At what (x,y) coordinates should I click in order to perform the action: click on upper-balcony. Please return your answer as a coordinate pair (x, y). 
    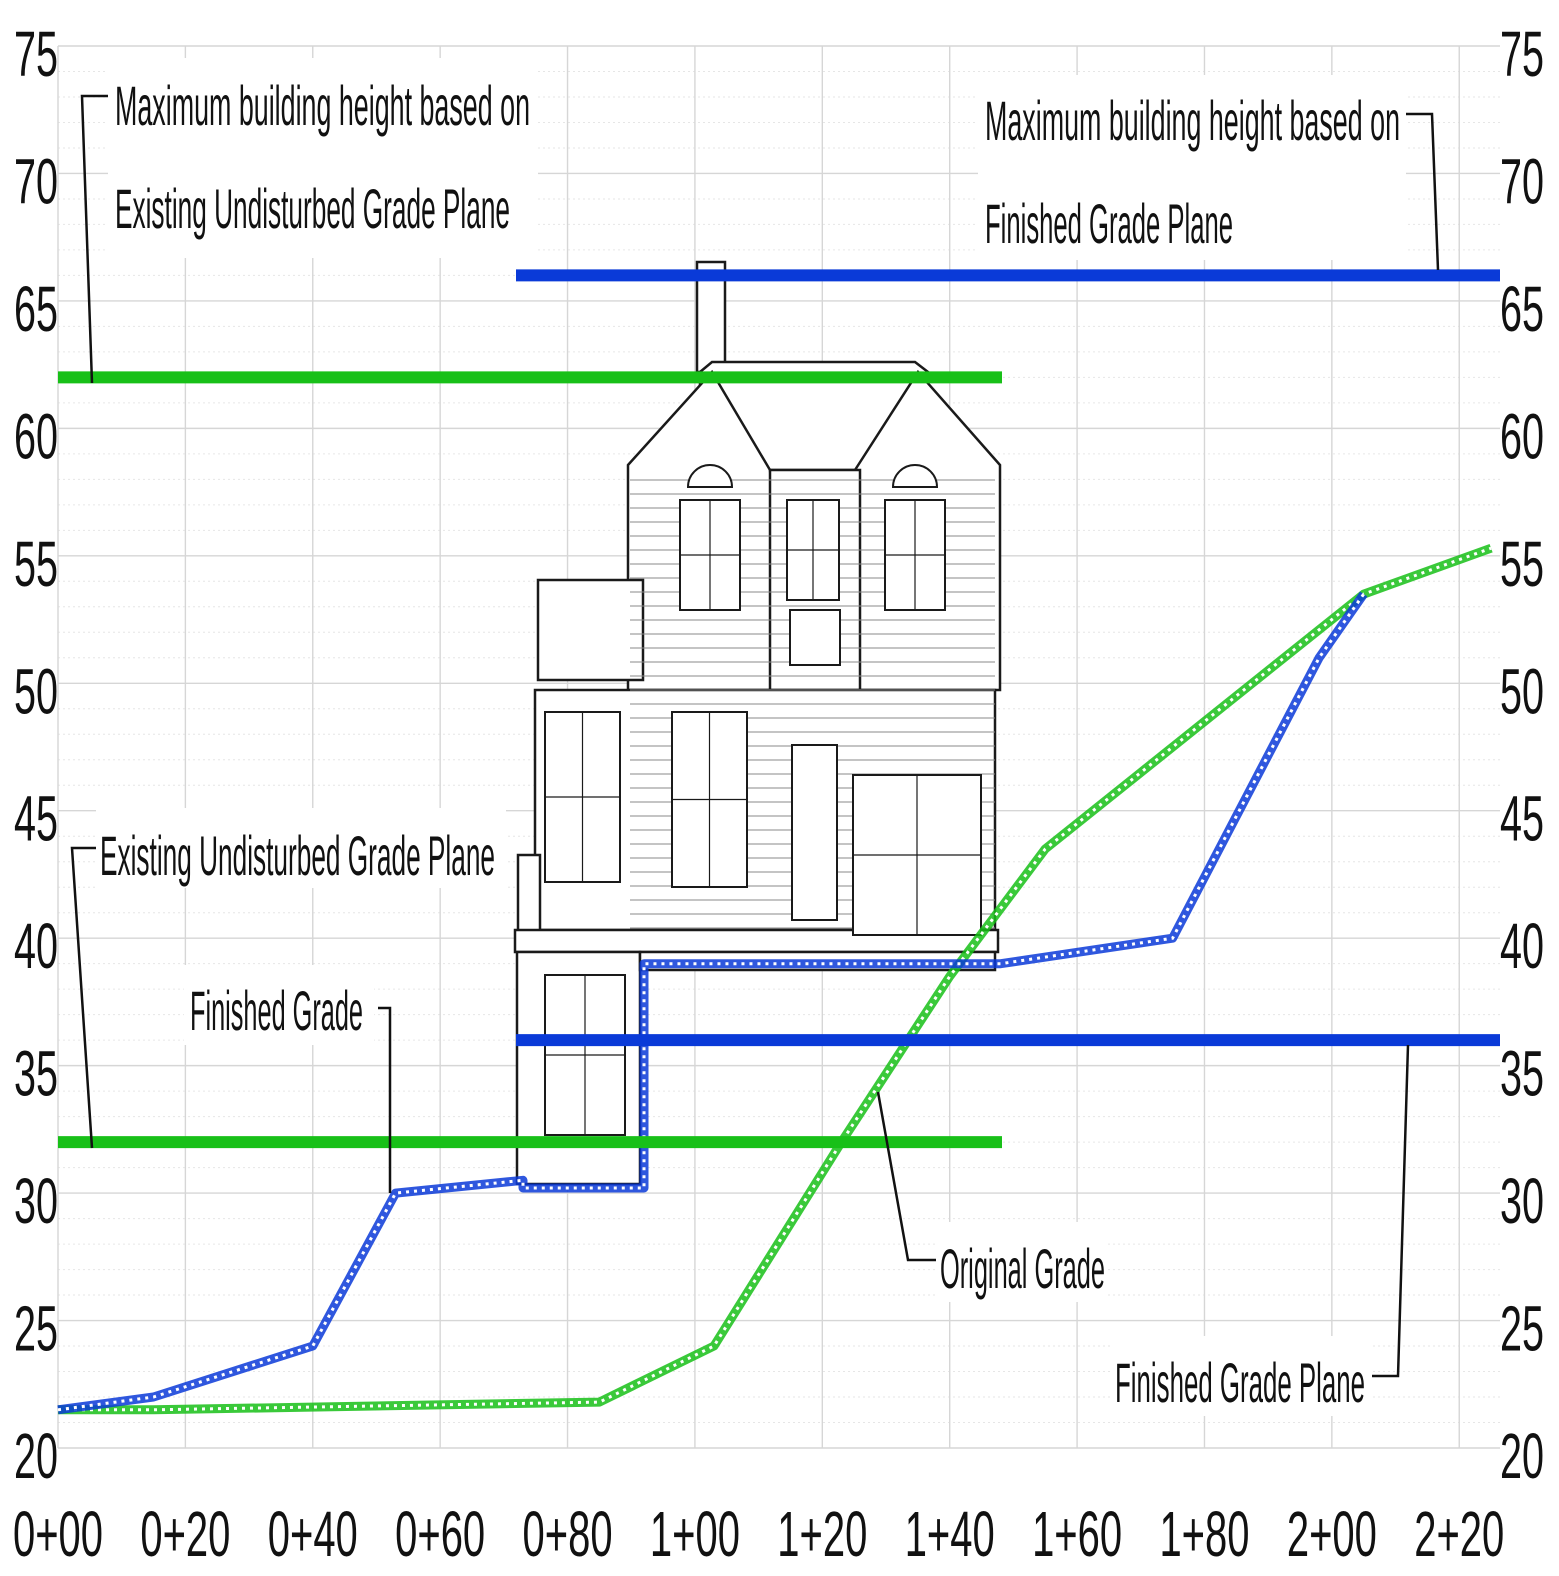
    Looking at the image, I should click on (590, 630).